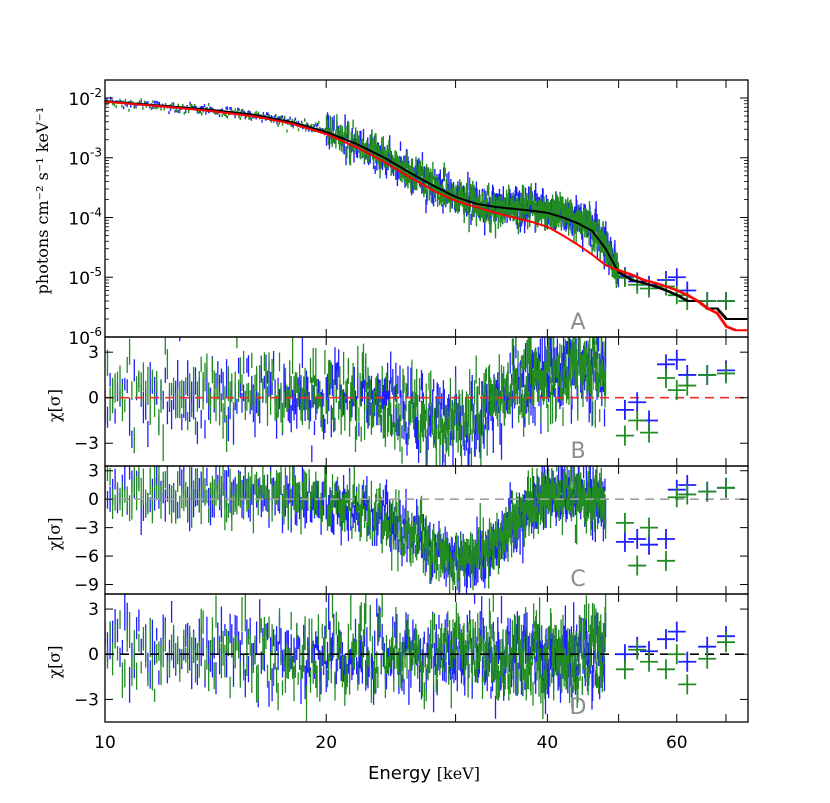 The width and height of the screenshot is (830, 803). I want to click on panel-D-ylabel: χ[σ], so click(54, 661).